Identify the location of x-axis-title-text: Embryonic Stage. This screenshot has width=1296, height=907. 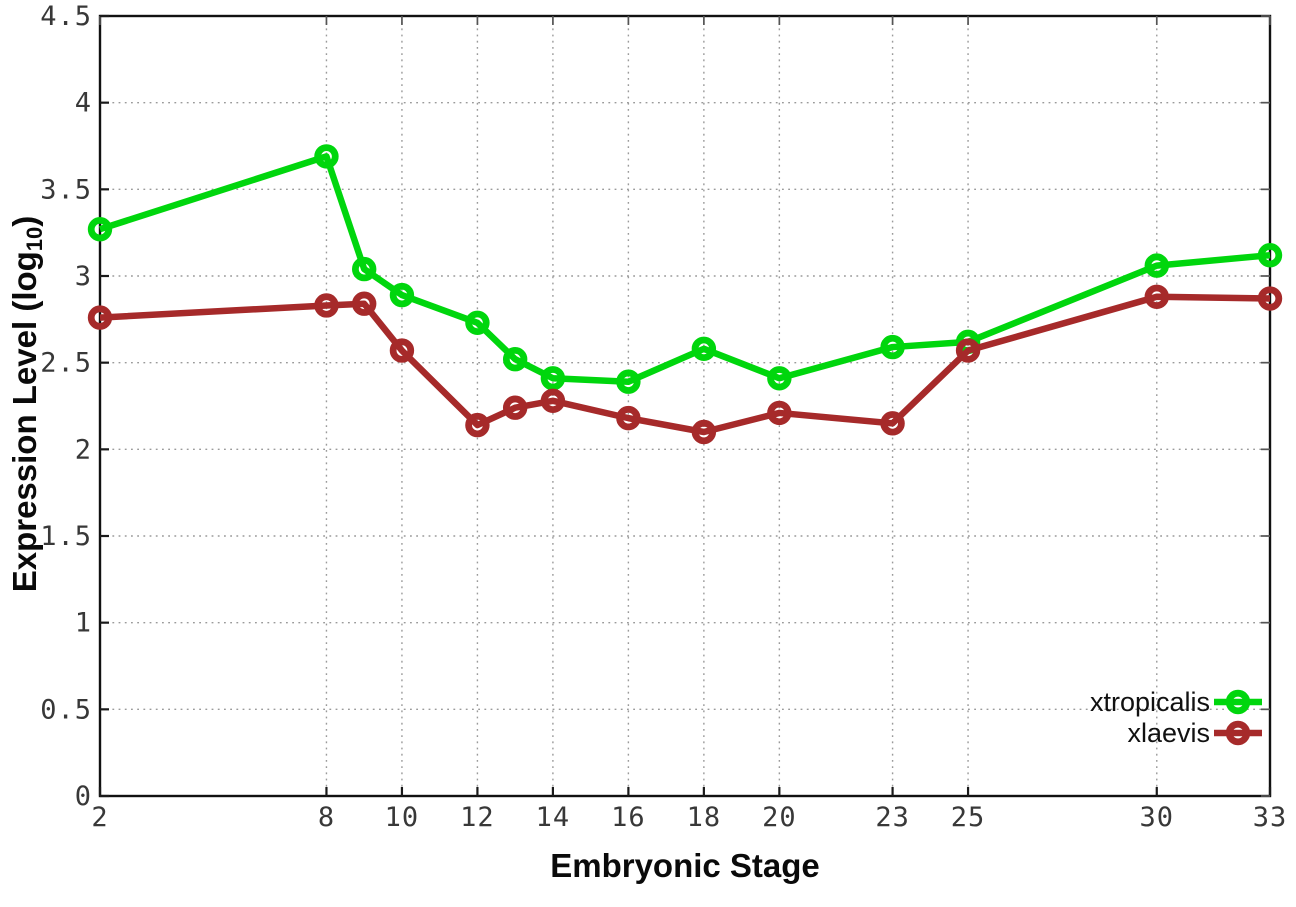
(685, 865).